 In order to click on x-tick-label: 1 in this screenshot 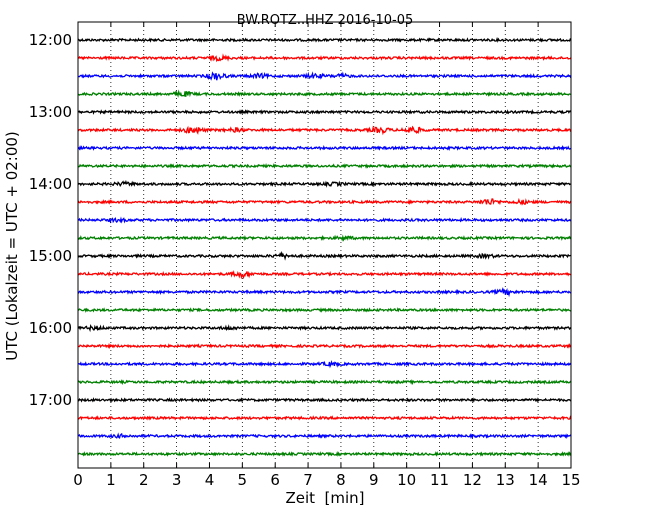, I will do `click(111, 480)`.